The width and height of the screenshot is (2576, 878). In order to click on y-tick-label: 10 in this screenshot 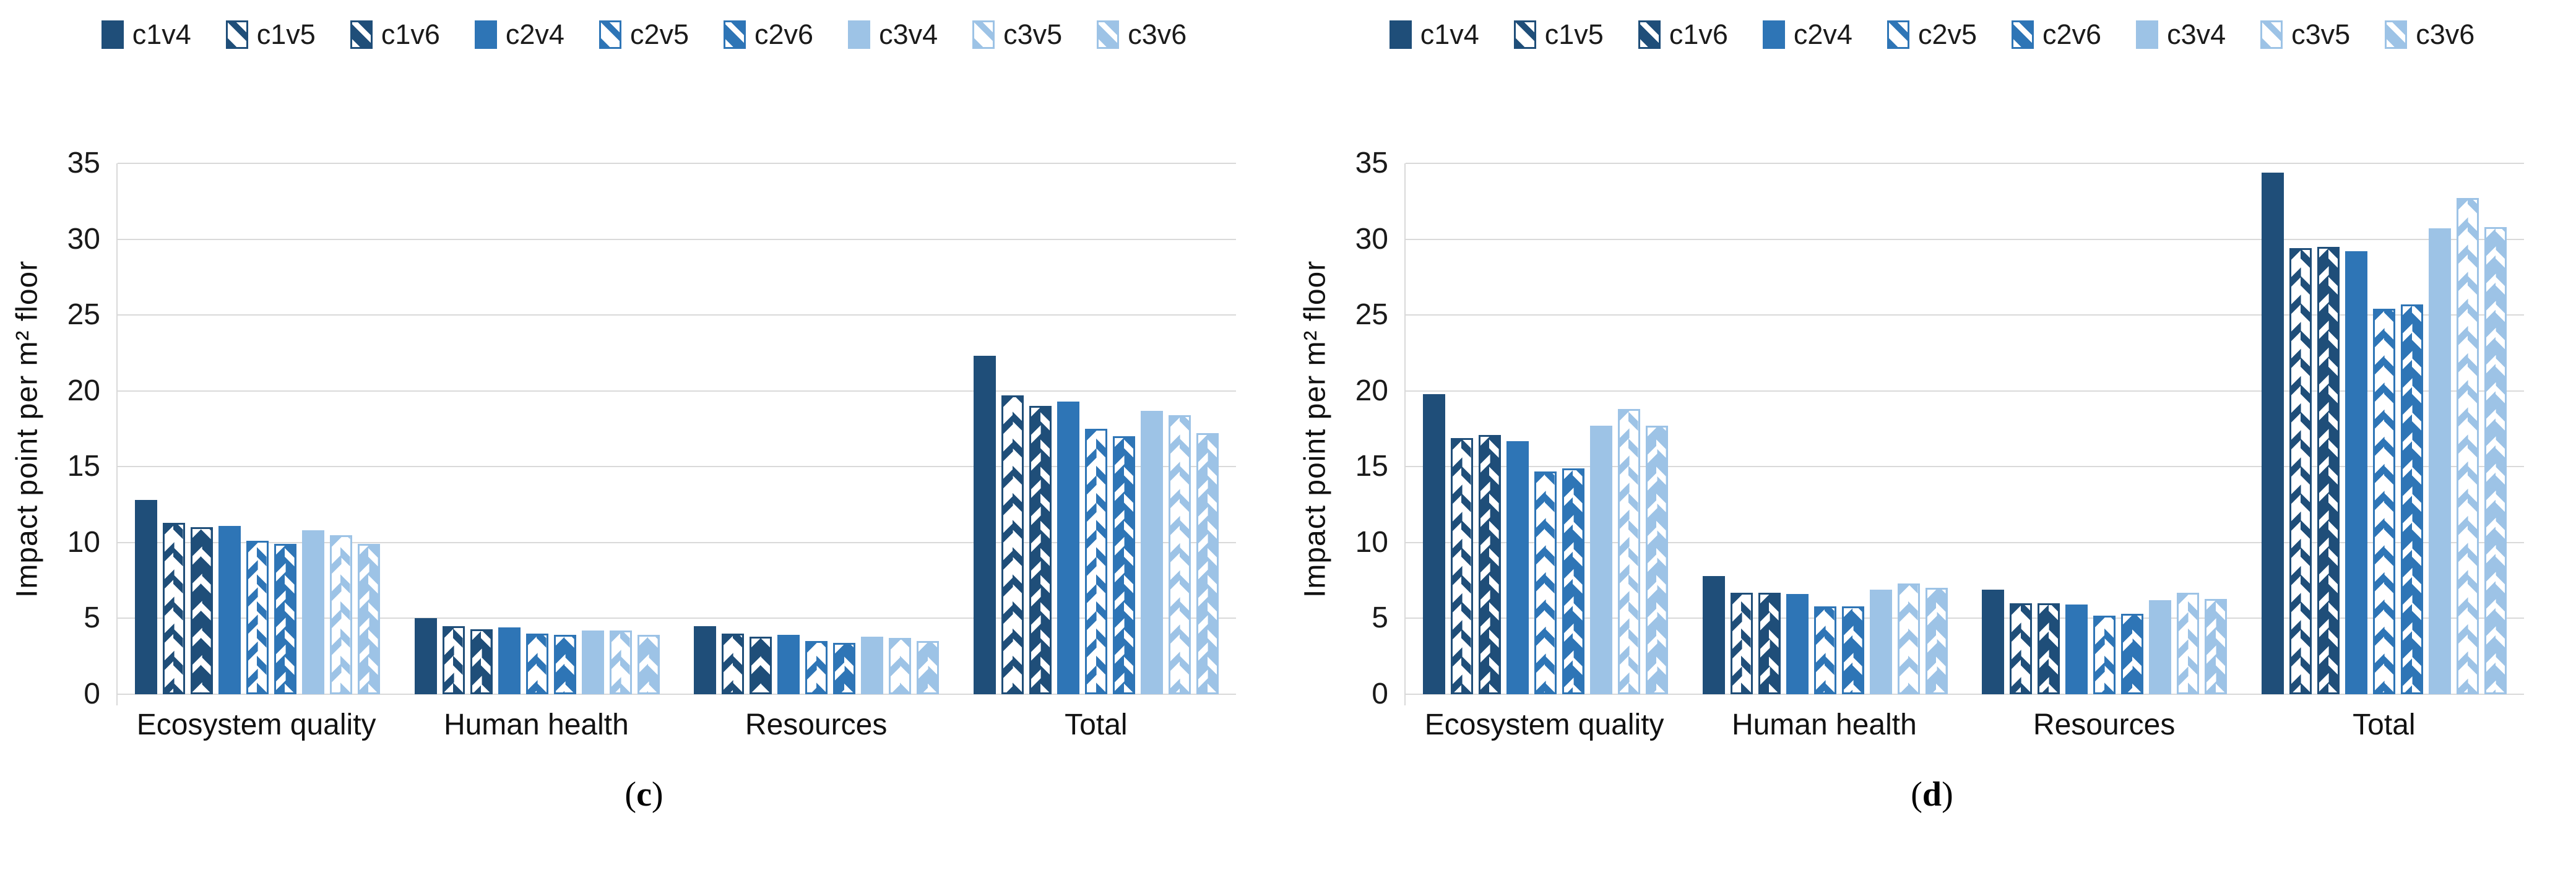, I will do `click(83, 542)`.